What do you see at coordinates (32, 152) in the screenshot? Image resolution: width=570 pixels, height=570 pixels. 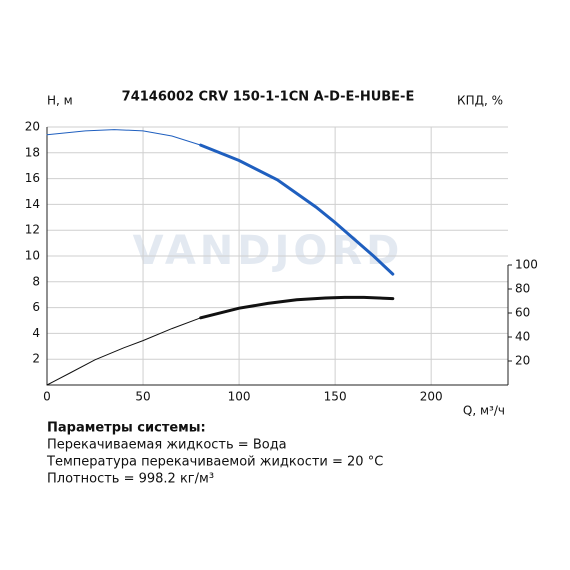 I see `y-tick-label: 18` at bounding box center [32, 152].